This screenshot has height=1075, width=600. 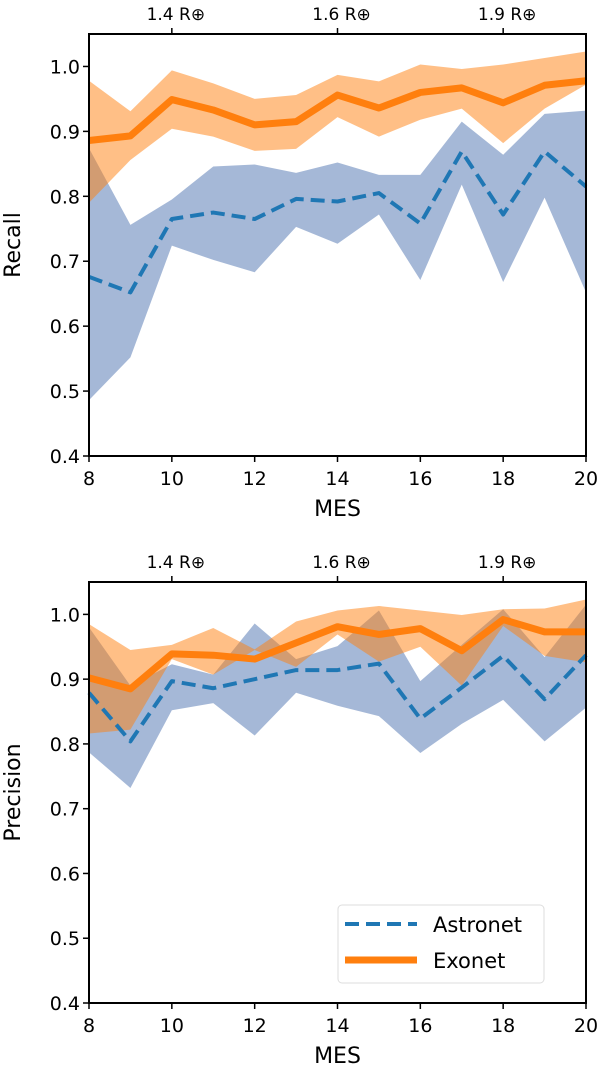 What do you see at coordinates (469, 961) in the screenshot?
I see `exonet-legend-label: Exonet` at bounding box center [469, 961].